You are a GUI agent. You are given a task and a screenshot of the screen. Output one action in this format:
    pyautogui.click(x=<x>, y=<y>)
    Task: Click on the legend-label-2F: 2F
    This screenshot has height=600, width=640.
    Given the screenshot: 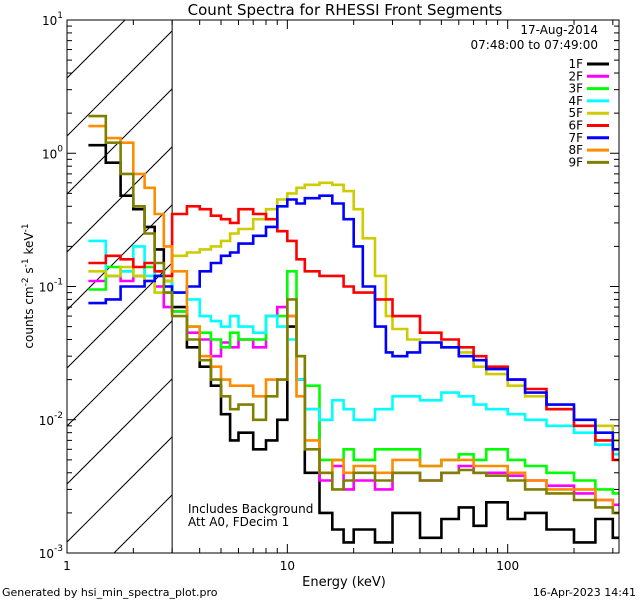 What is the action you would take?
    pyautogui.click(x=575, y=76)
    